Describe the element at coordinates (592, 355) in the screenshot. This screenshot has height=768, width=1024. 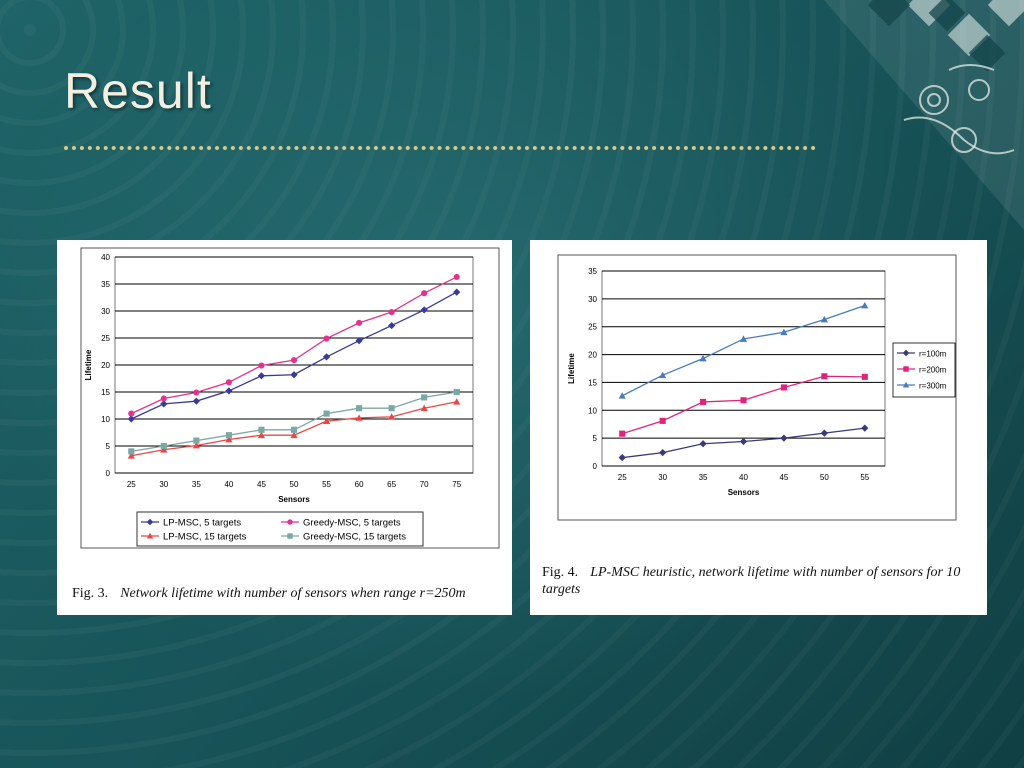
I see `fig4-ytick-label: 20` at that location.